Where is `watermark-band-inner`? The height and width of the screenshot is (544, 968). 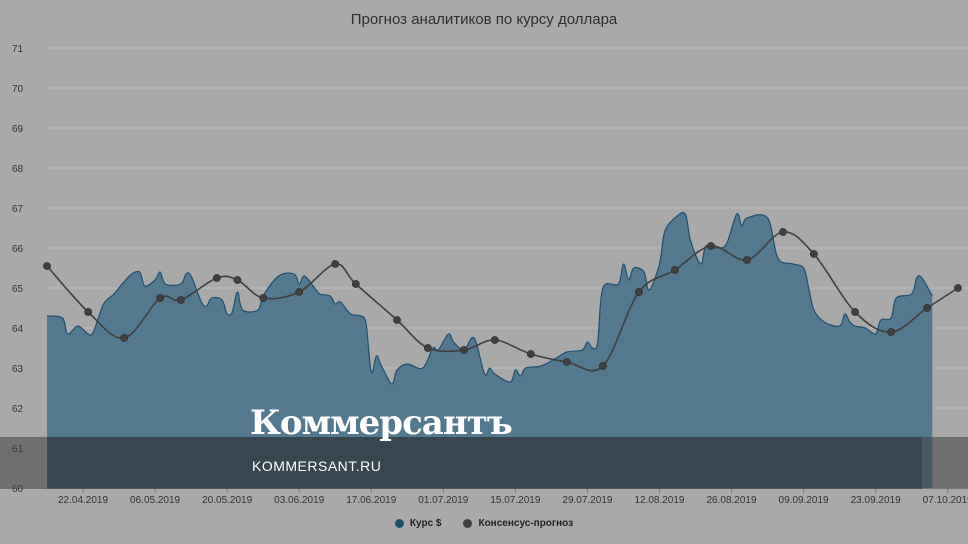 watermark-band-inner is located at coordinates (484, 463).